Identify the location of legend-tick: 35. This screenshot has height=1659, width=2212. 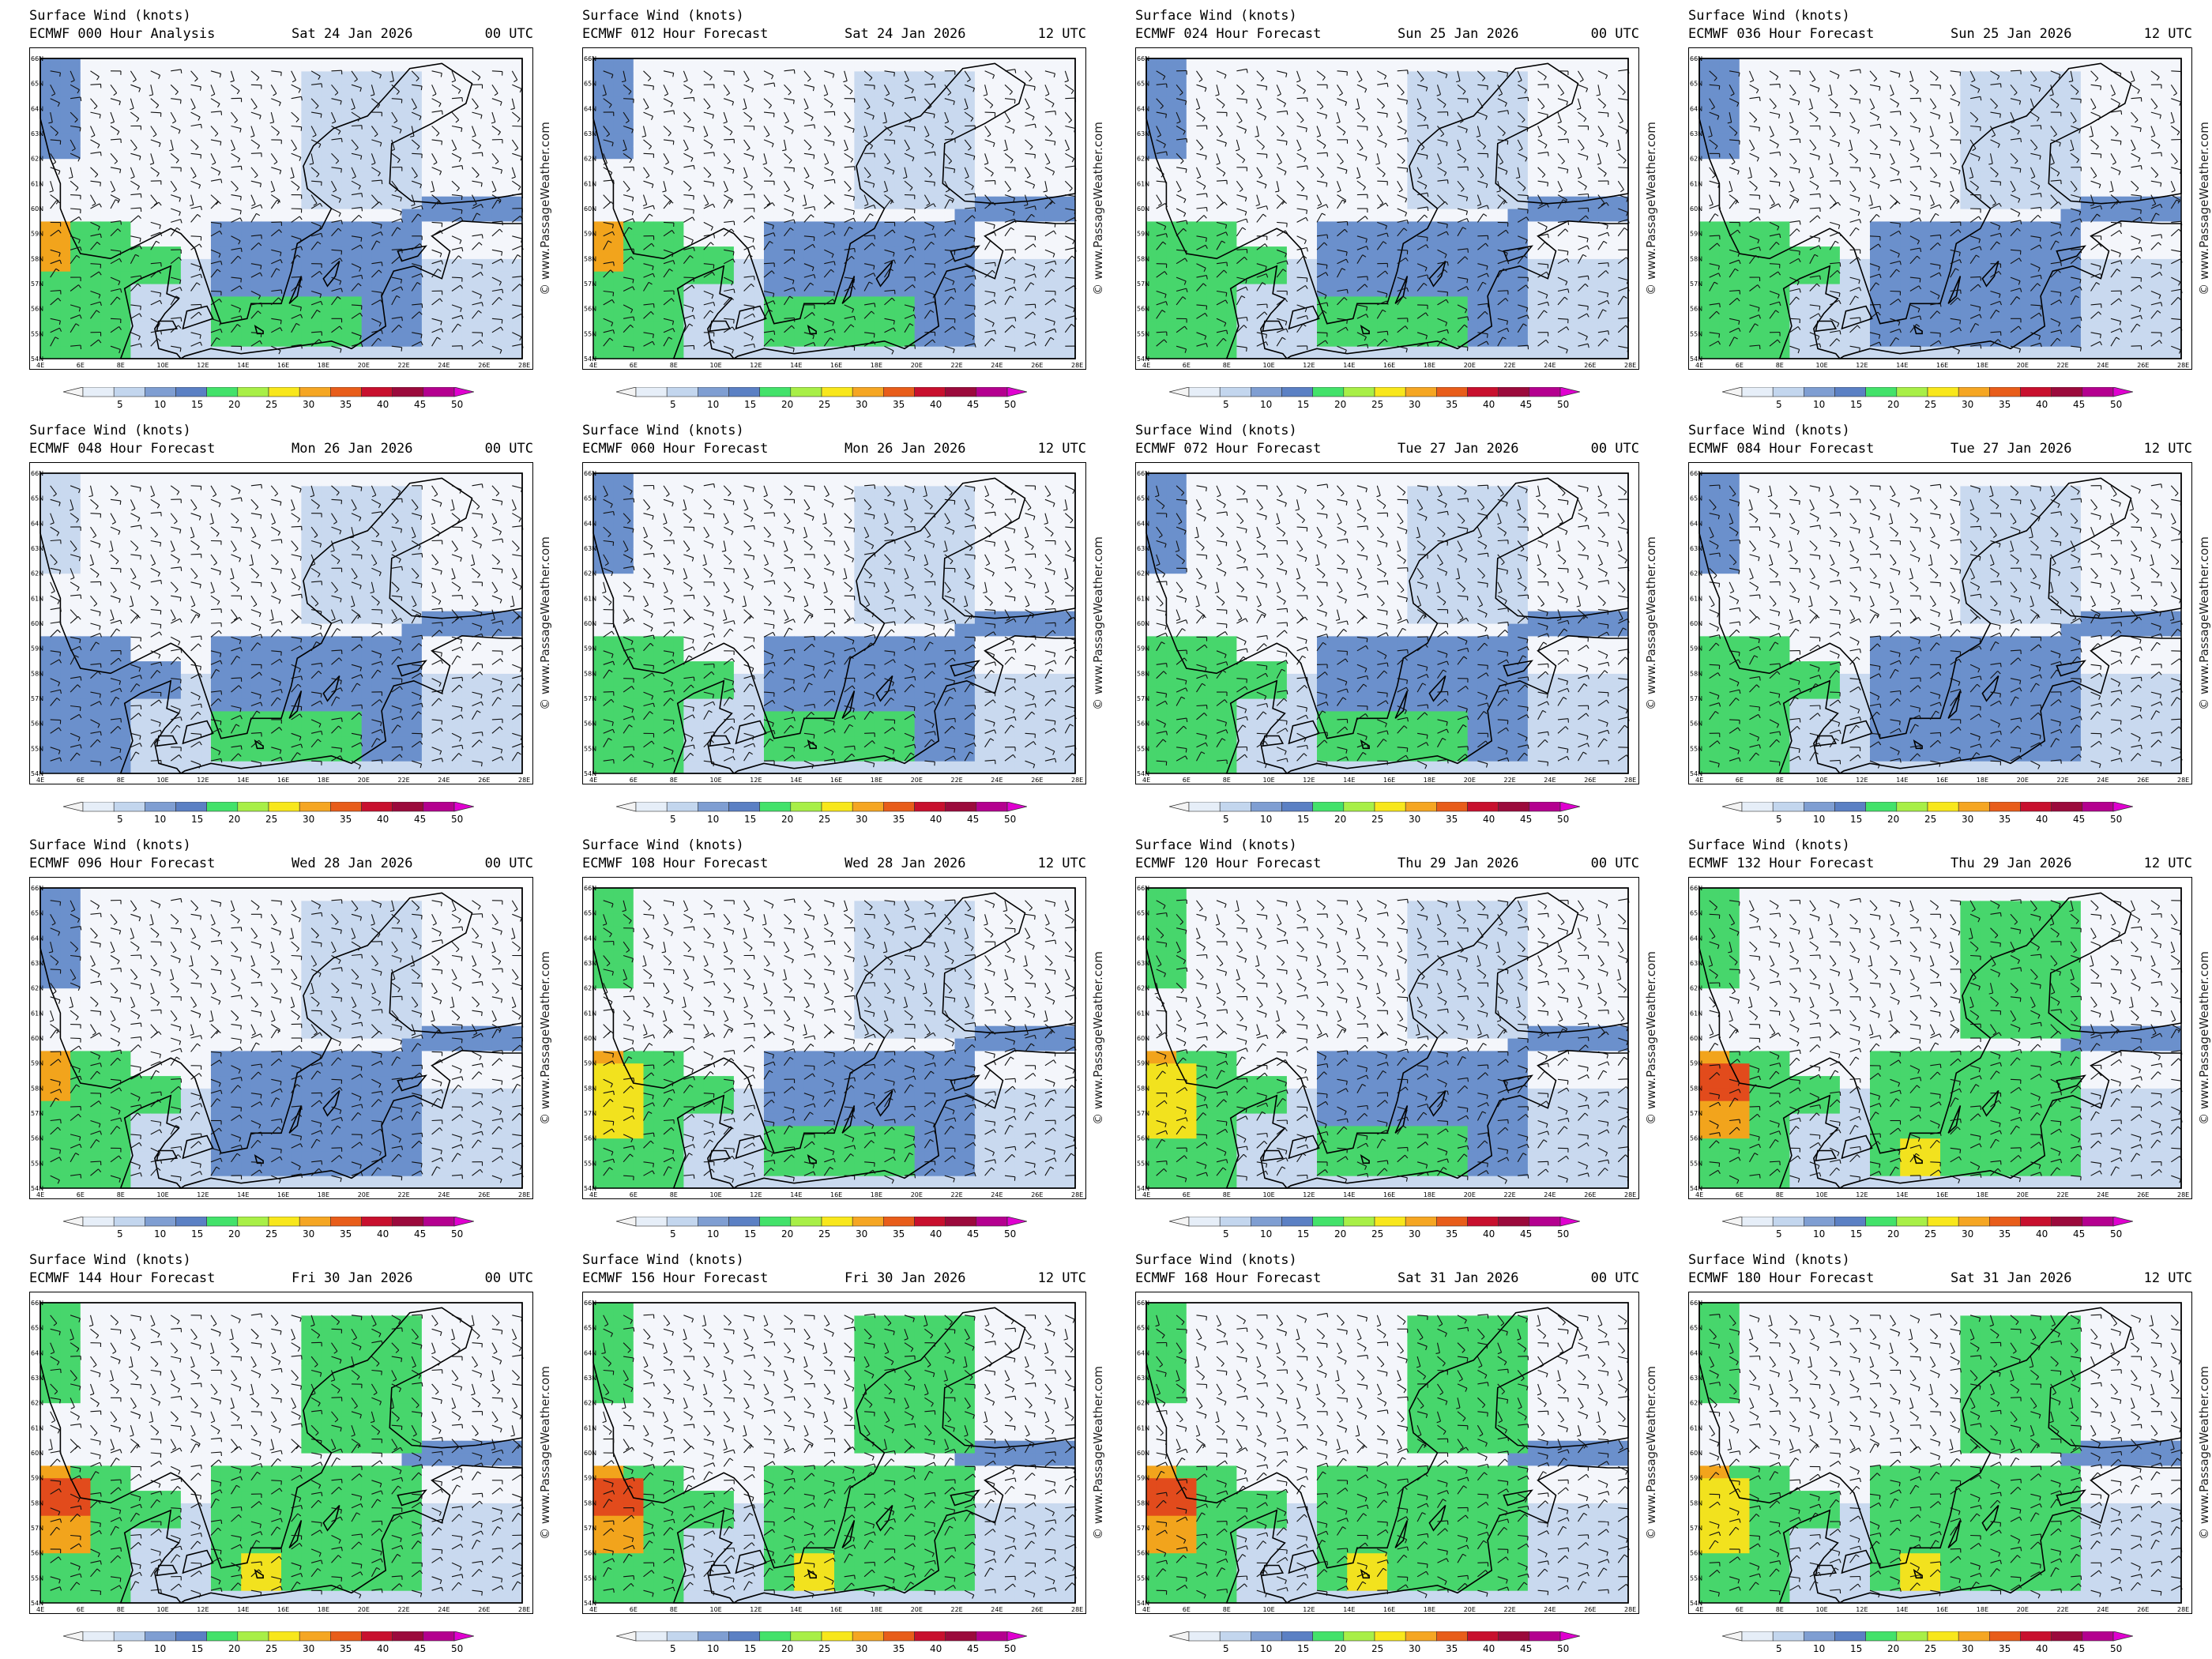
(1452, 820).